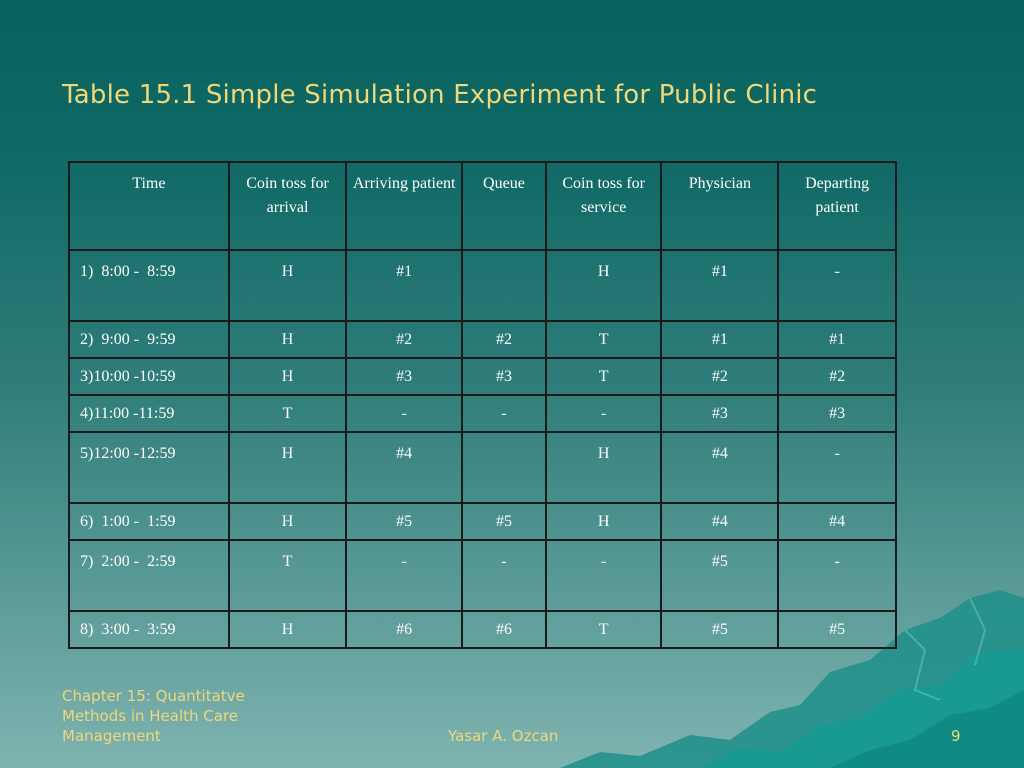 The width and height of the screenshot is (1024, 768). Describe the element at coordinates (837, 339) in the screenshot. I see `cell-departing: #1` at that location.